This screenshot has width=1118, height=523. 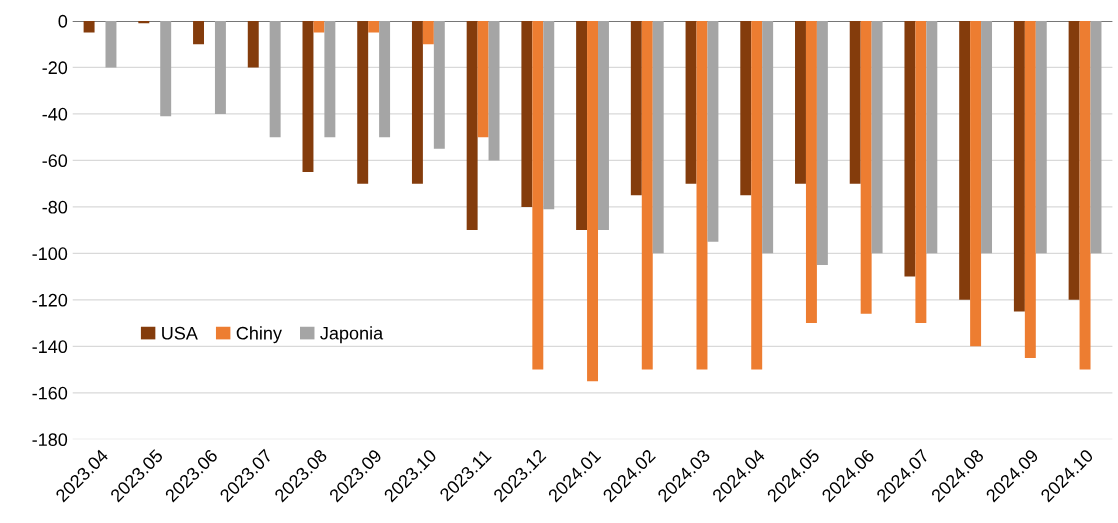 I want to click on legend-label: Chiny, so click(x=259, y=335).